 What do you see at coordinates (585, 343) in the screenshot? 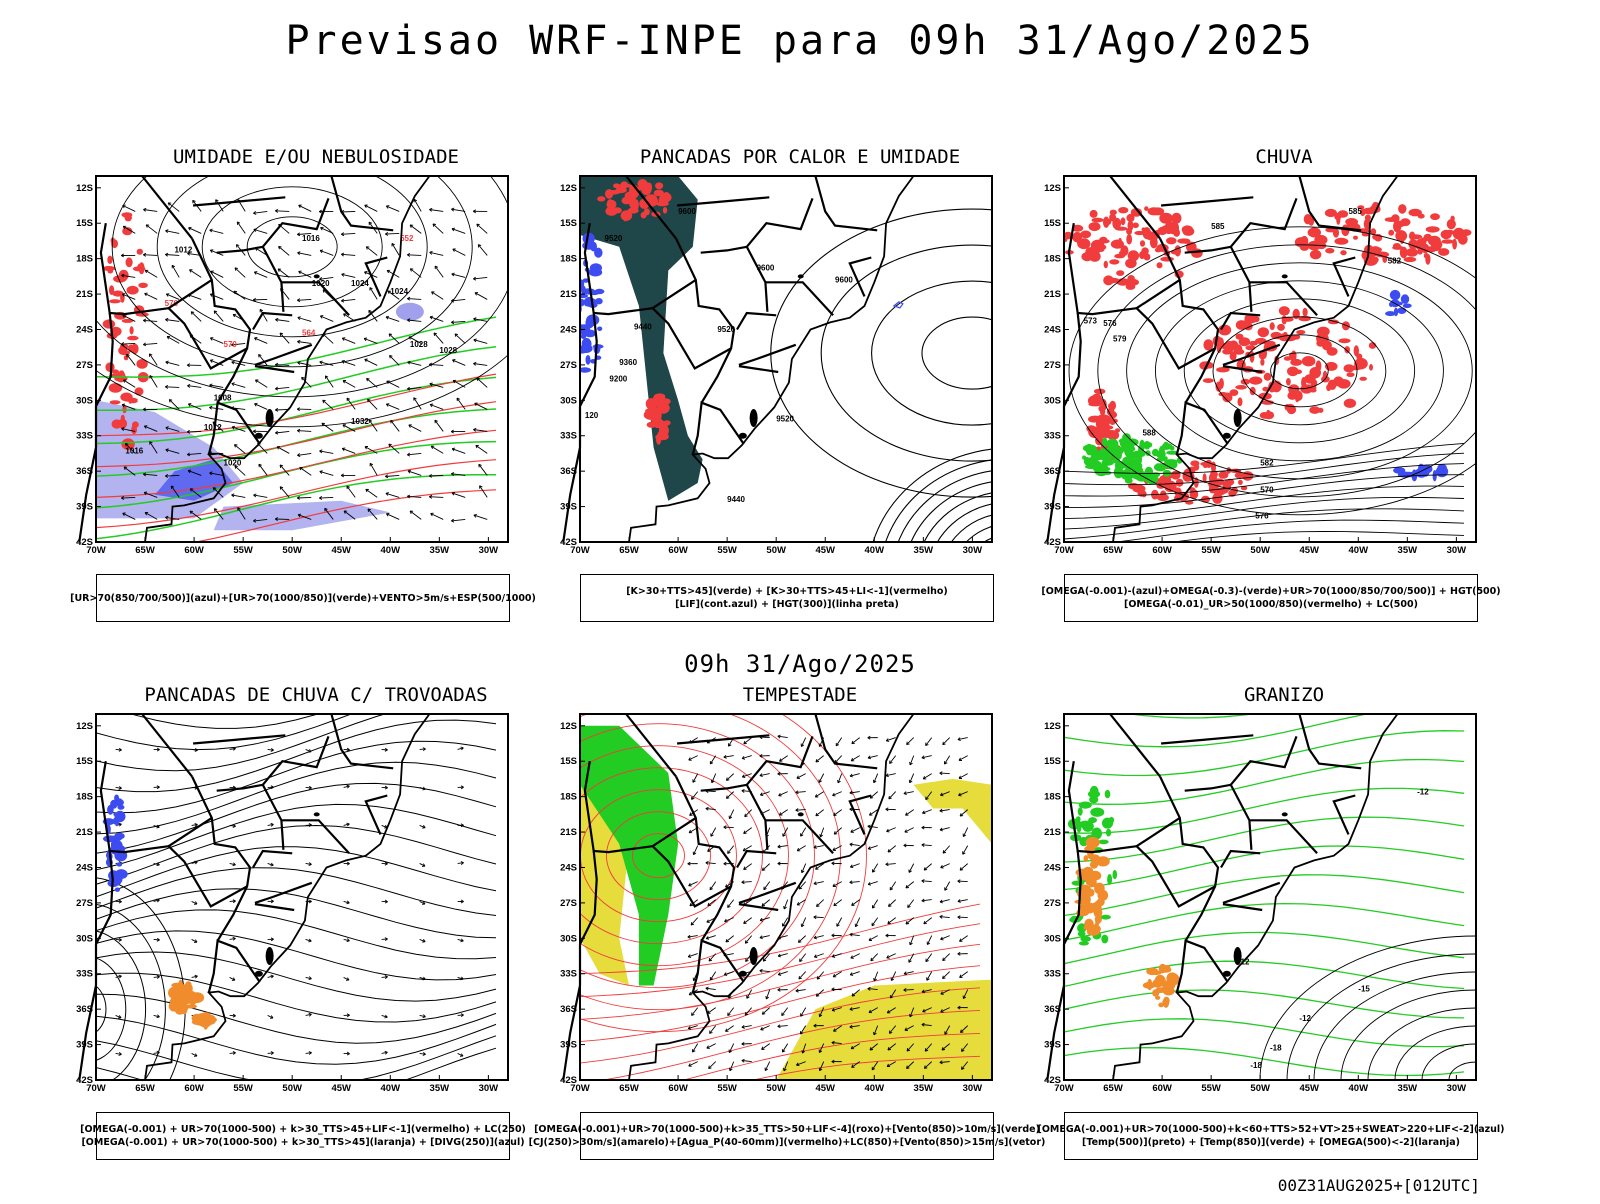
I see `lif-contour-mark` at bounding box center [585, 343].